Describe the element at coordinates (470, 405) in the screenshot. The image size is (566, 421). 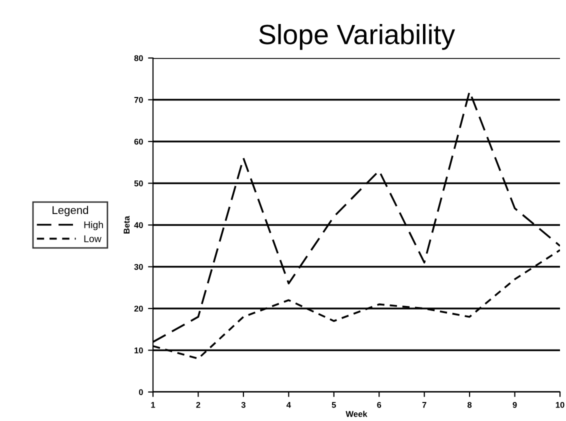
I see `x-tick-label: 8` at that location.